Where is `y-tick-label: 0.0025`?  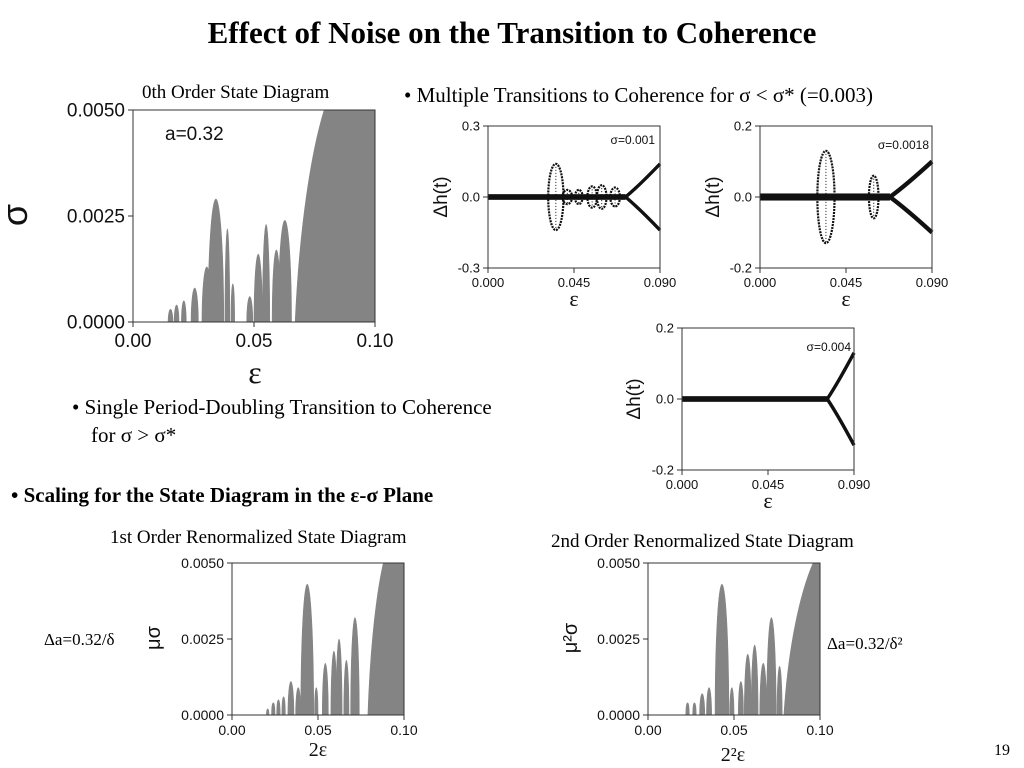
y-tick-label: 0.0025 is located at coordinates (618, 639).